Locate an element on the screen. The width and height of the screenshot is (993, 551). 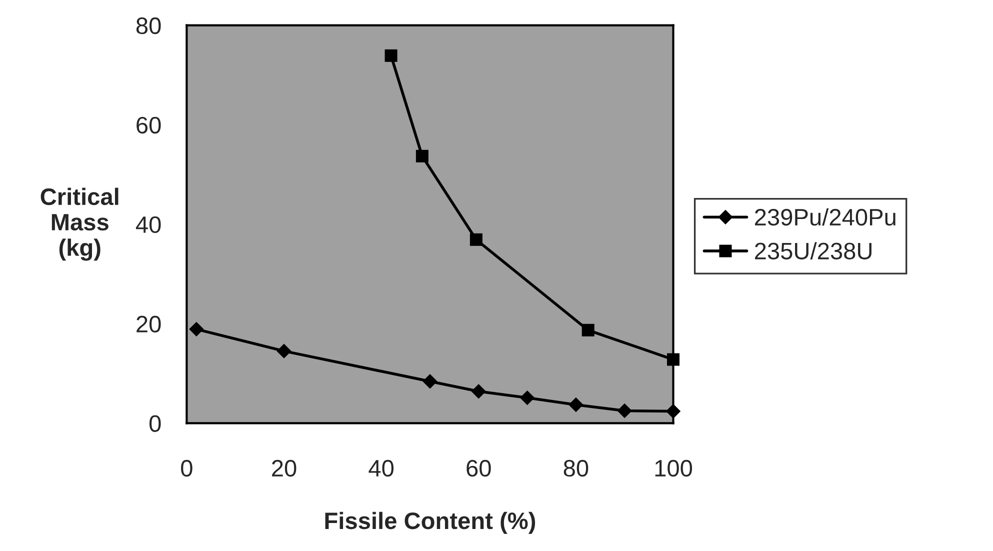
x-tick-label: 40 is located at coordinates (381, 468).